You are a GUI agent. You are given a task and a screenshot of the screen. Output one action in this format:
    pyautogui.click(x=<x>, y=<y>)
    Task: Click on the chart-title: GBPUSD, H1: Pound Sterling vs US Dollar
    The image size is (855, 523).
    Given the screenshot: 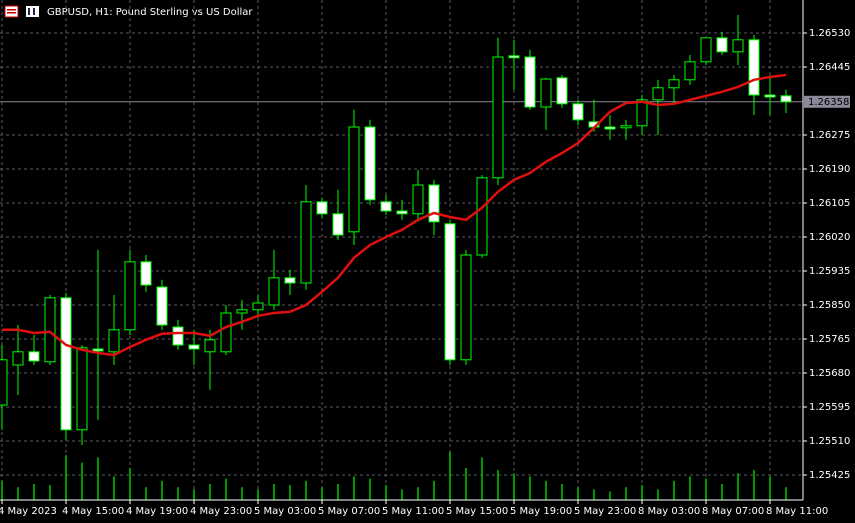 What is the action you would take?
    pyautogui.click(x=150, y=12)
    